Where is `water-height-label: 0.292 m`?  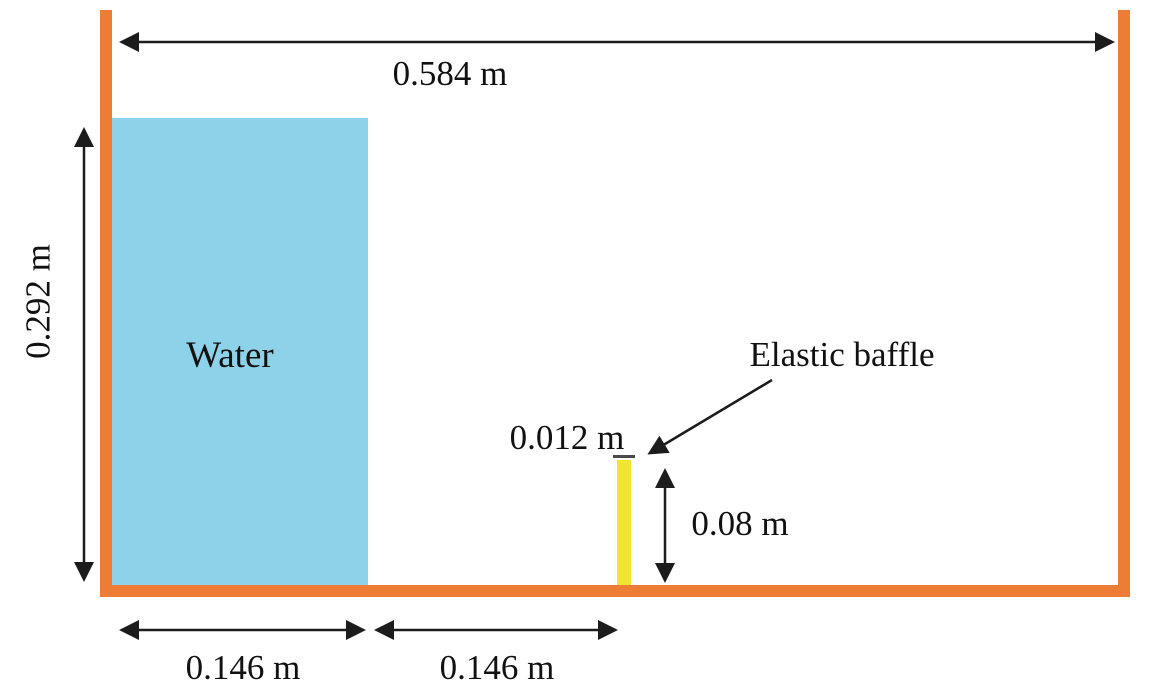 water-height-label: 0.292 m is located at coordinates (38, 301).